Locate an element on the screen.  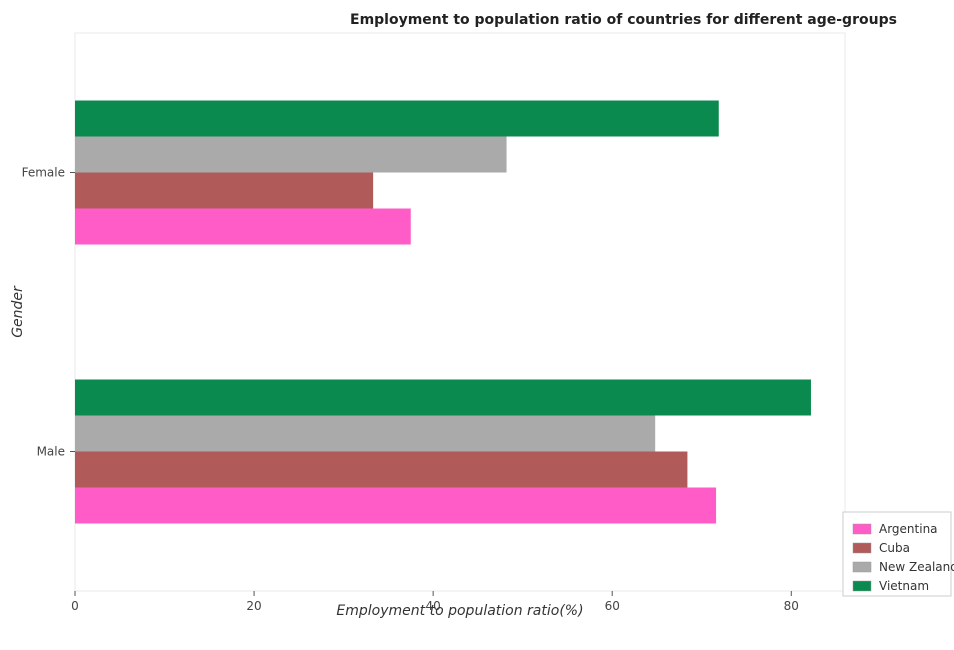
bar-male-argentina is located at coordinates (396, 505).